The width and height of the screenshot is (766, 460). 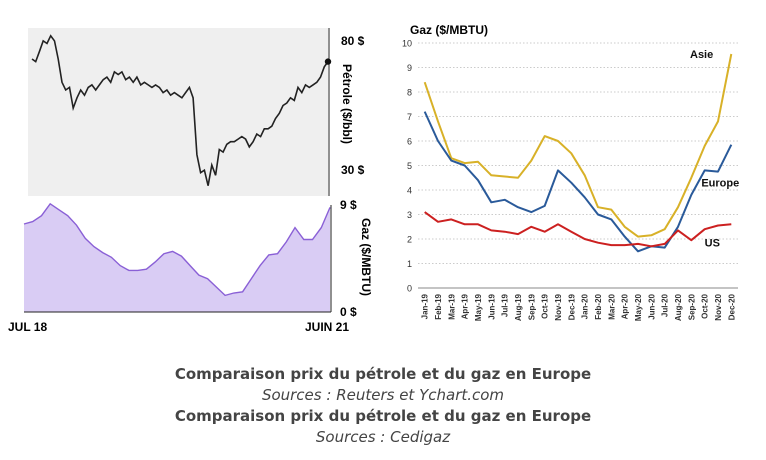 What do you see at coordinates (409, 117) in the screenshot?
I see `y-tick-label-7: 7` at bounding box center [409, 117].